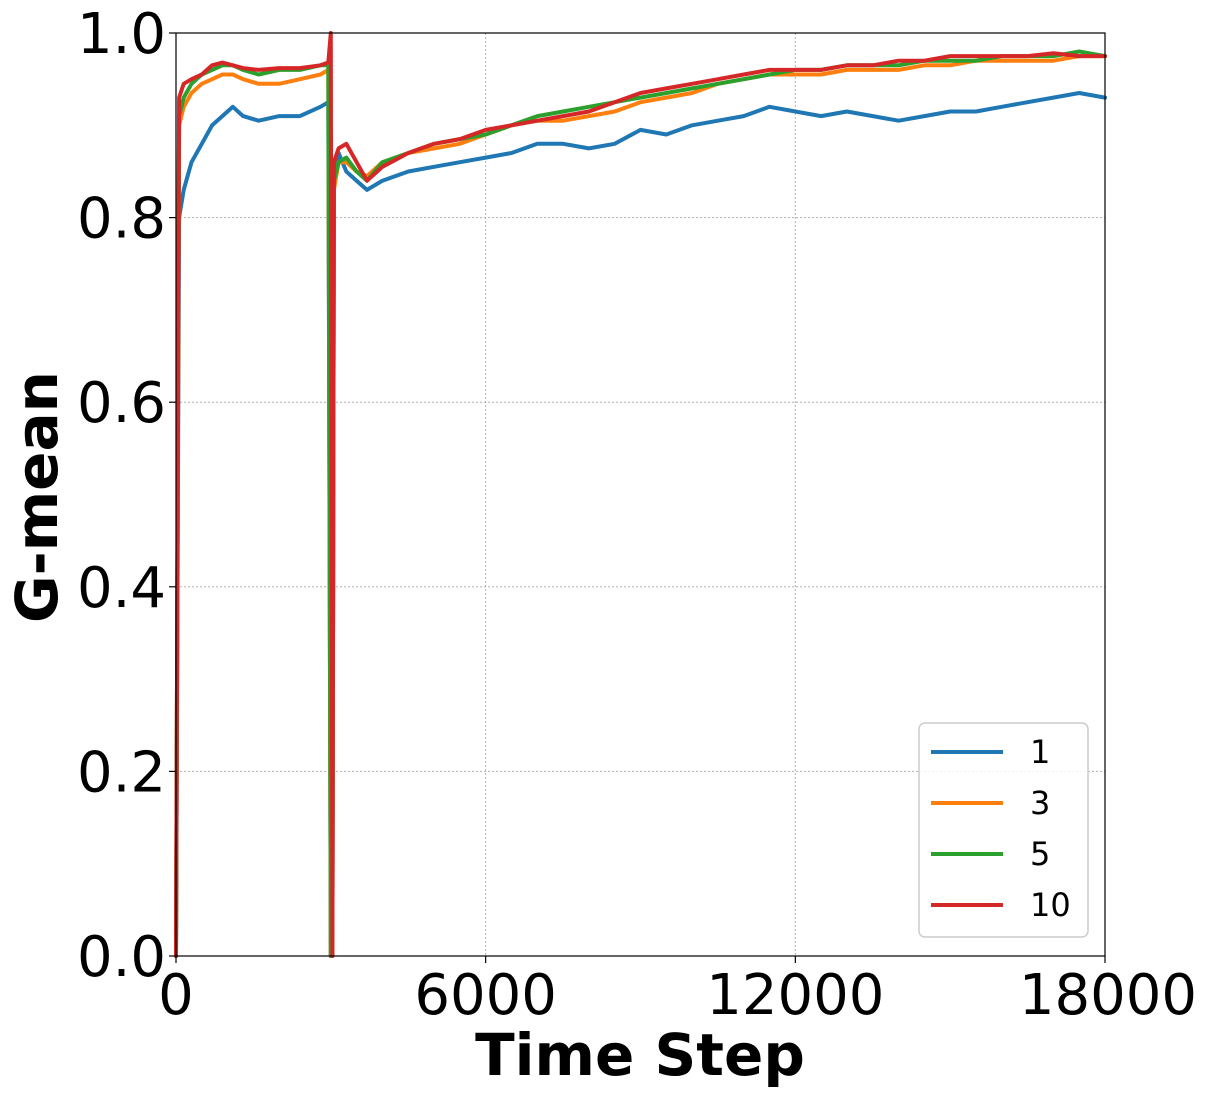 The height and width of the screenshot is (1095, 1207). What do you see at coordinates (1050, 905) in the screenshot?
I see `legend-label-10: 10` at bounding box center [1050, 905].